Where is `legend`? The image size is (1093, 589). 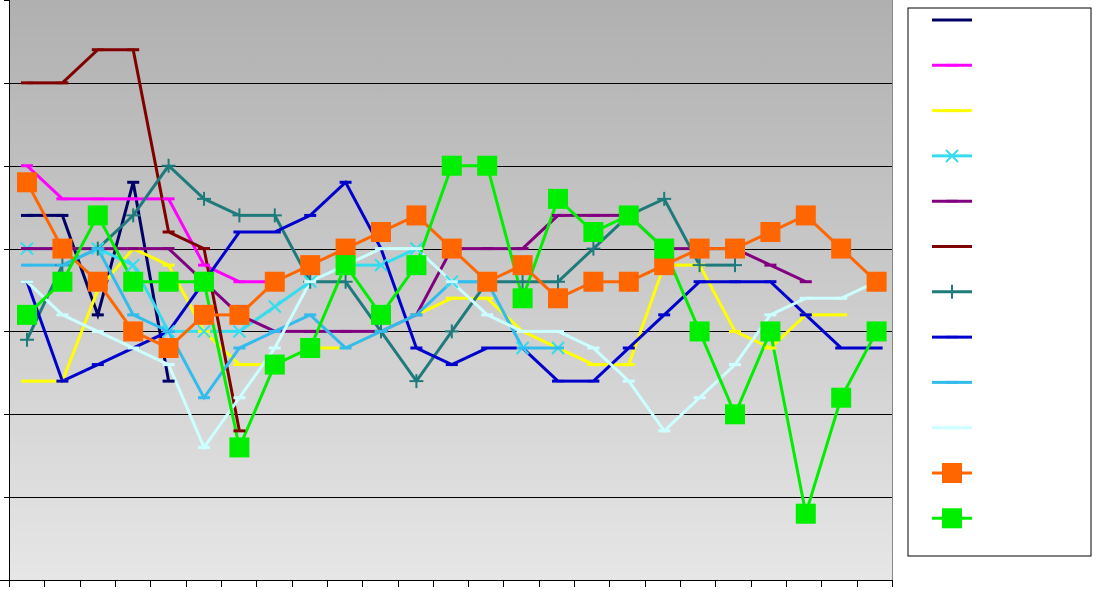 legend is located at coordinates (952, 273).